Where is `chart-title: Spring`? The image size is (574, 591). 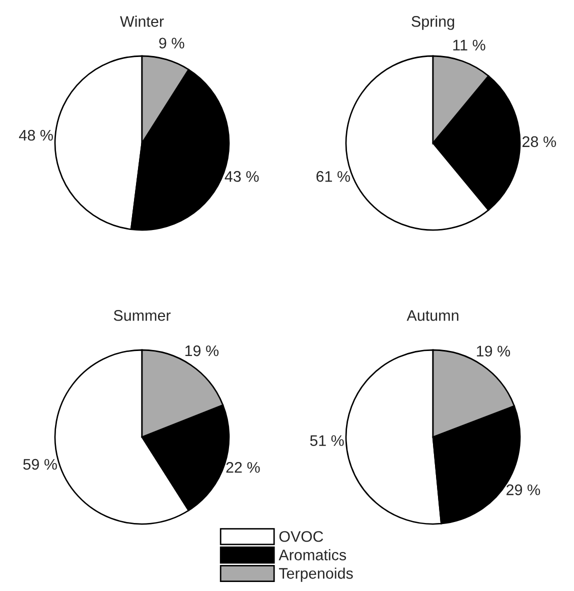 chart-title: Spring is located at coordinates (433, 23).